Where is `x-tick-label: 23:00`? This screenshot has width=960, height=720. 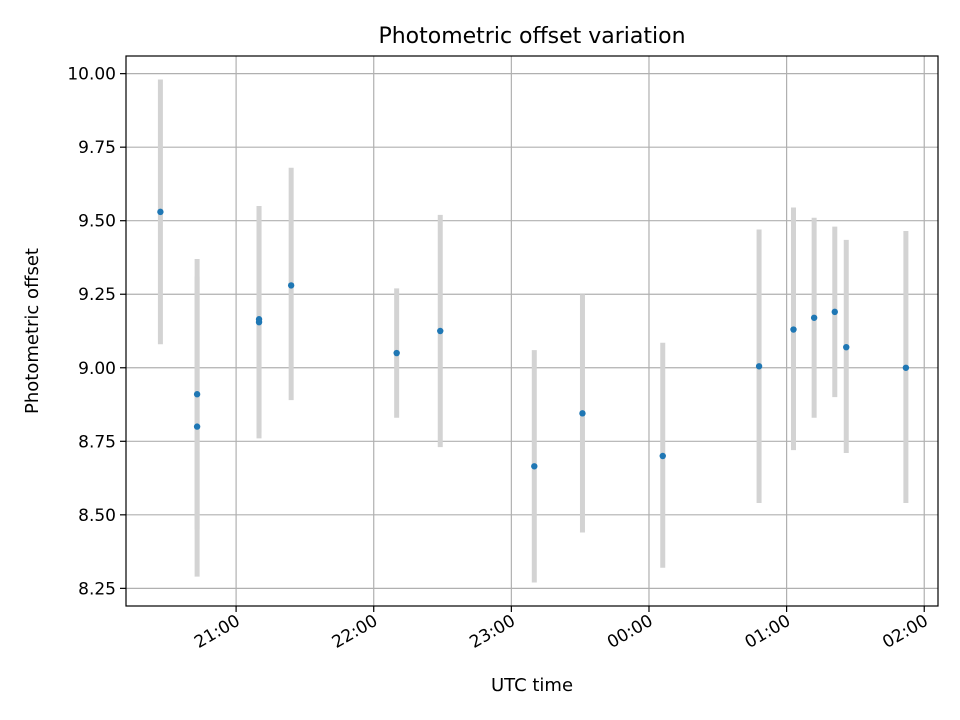
x-tick-label: 23:00 is located at coordinates (492, 632).